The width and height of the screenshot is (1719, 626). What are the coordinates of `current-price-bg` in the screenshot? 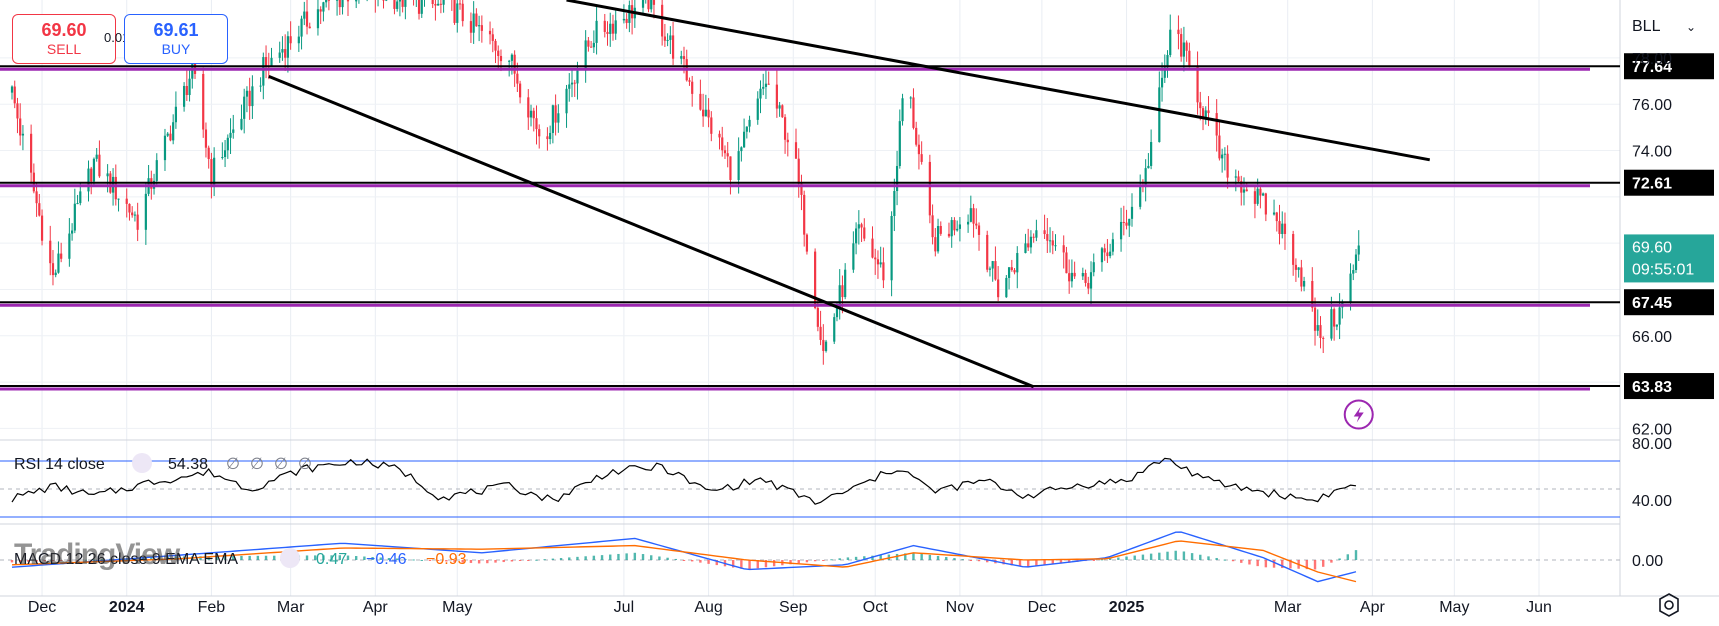 It's located at (1669, 258).